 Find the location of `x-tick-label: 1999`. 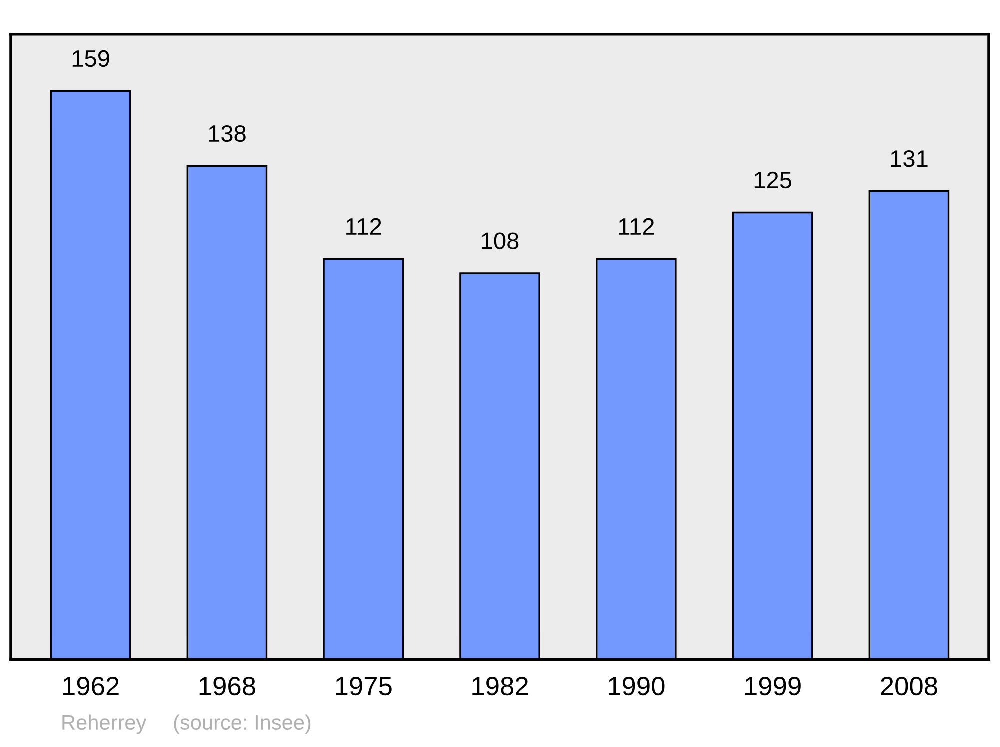

x-tick-label: 1999 is located at coordinates (773, 686).